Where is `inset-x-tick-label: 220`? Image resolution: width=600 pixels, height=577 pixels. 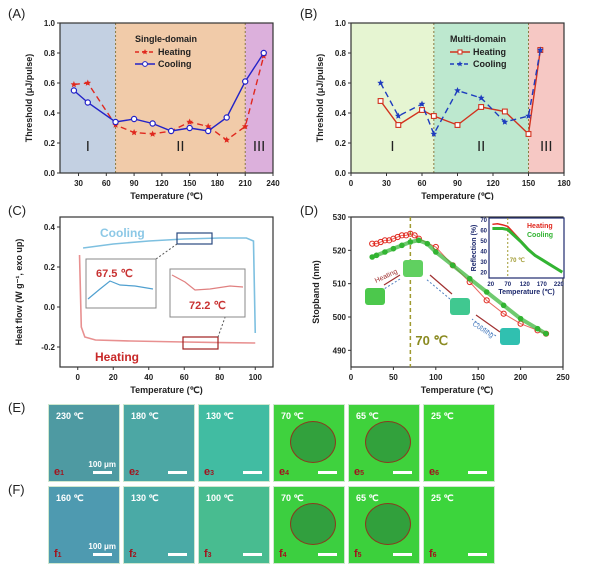
inset-x-tick-label: 220 is located at coordinates (559, 285).